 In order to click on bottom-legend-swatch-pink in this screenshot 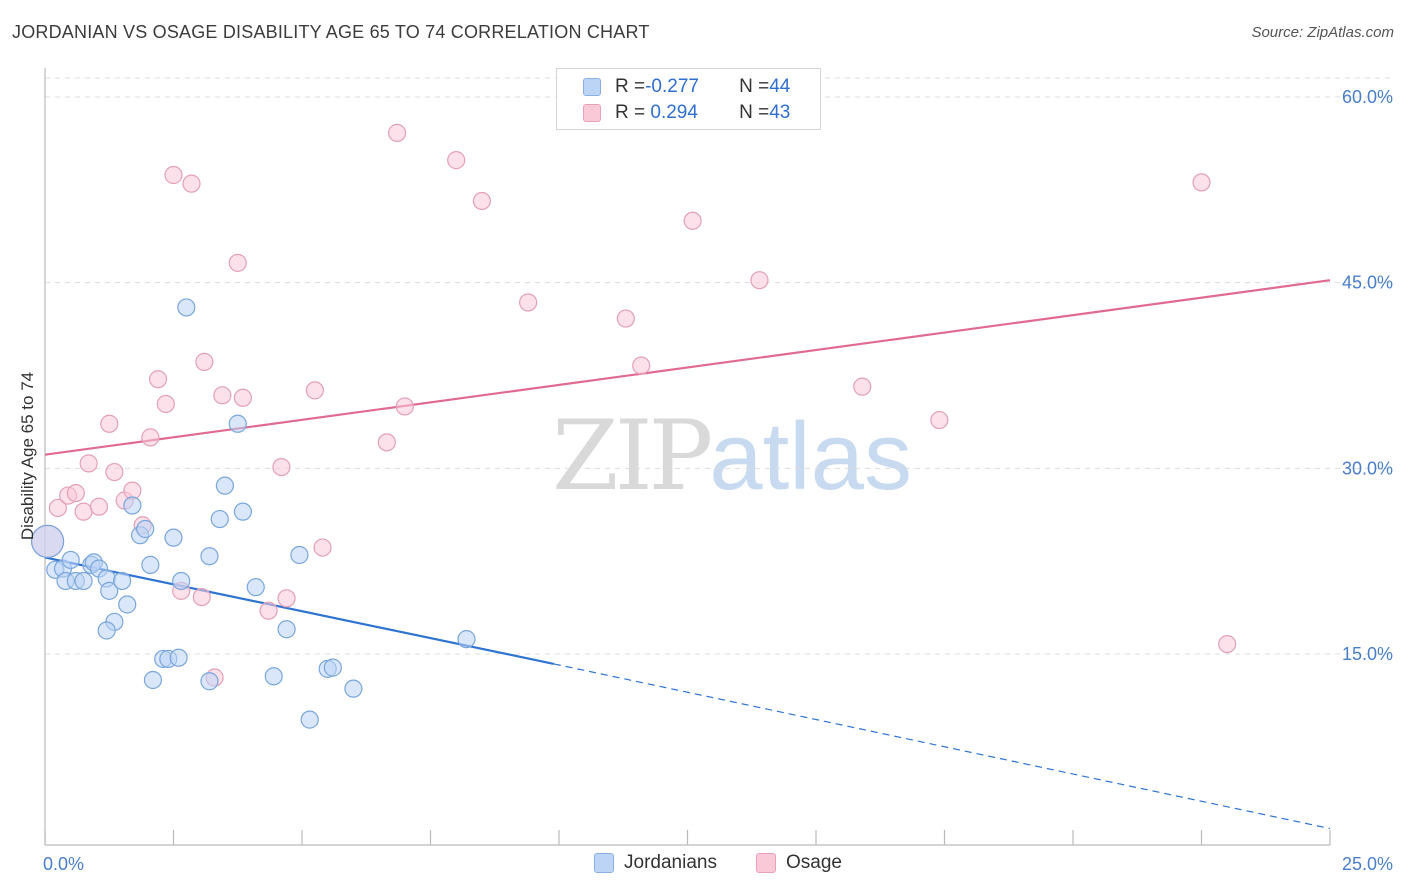, I will do `click(766, 863)`.